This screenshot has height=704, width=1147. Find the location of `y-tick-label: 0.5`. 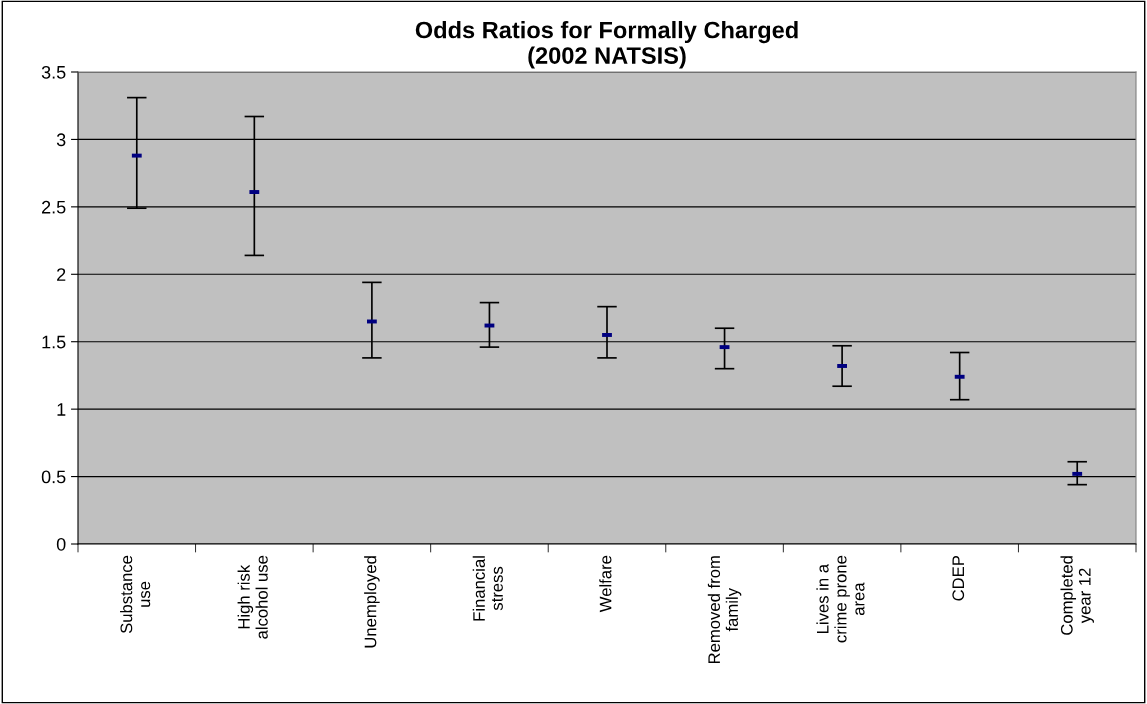

y-tick-label: 0.5 is located at coordinates (53, 477).